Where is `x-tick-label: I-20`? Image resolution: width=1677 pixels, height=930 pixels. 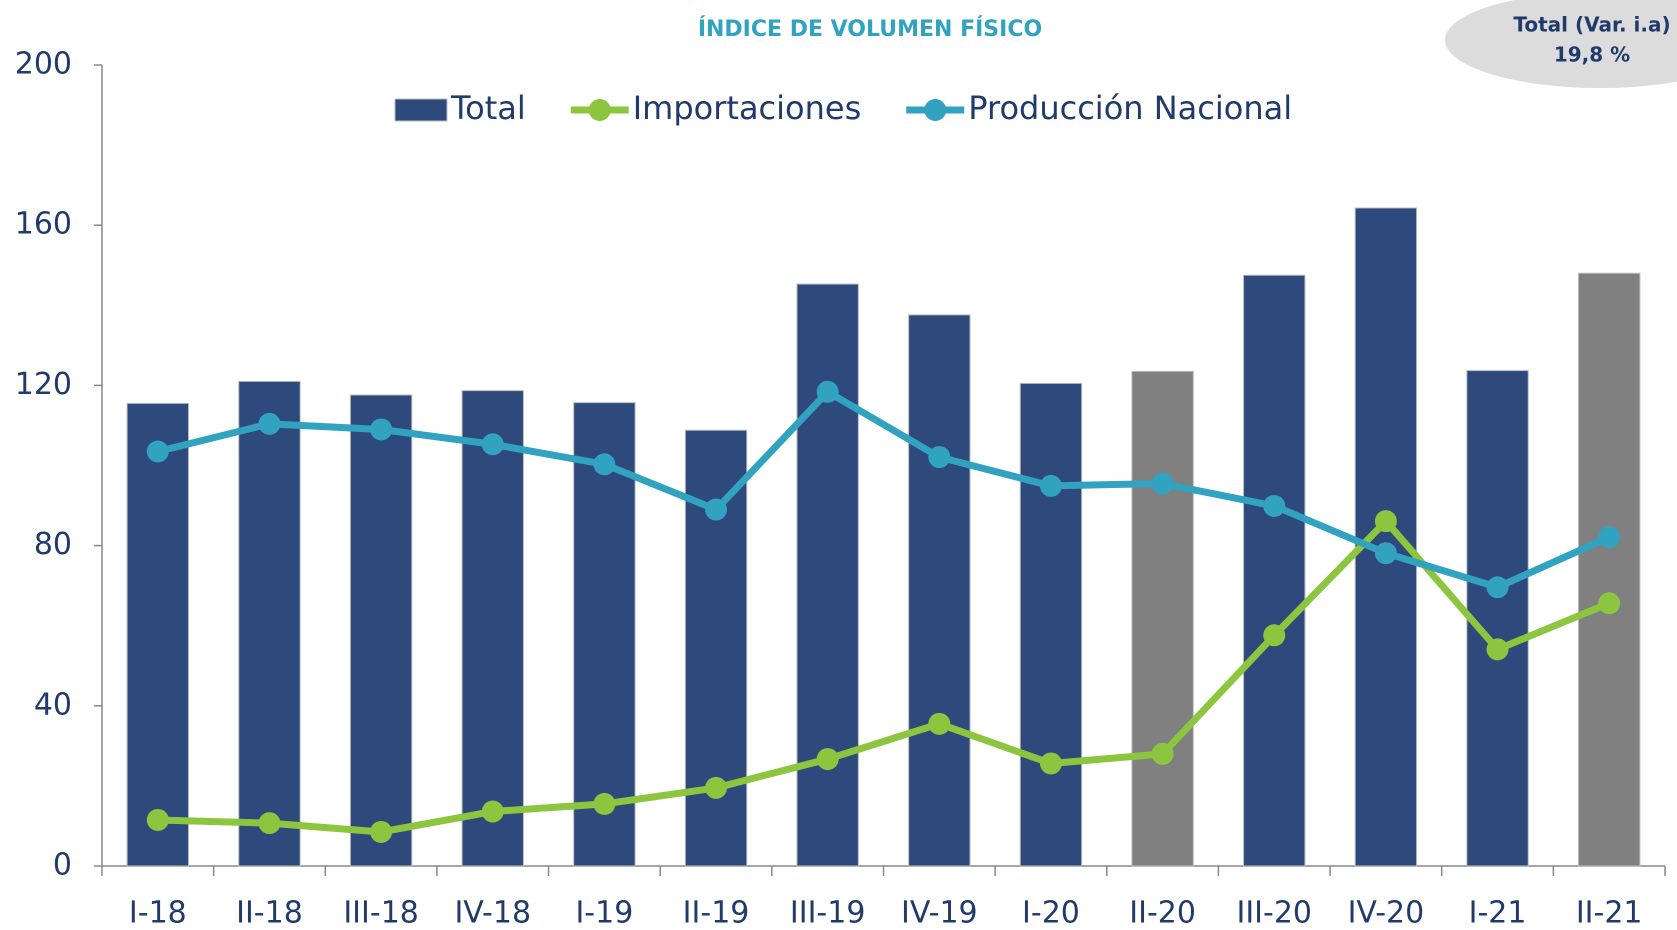 x-tick-label: I-20 is located at coordinates (1051, 913).